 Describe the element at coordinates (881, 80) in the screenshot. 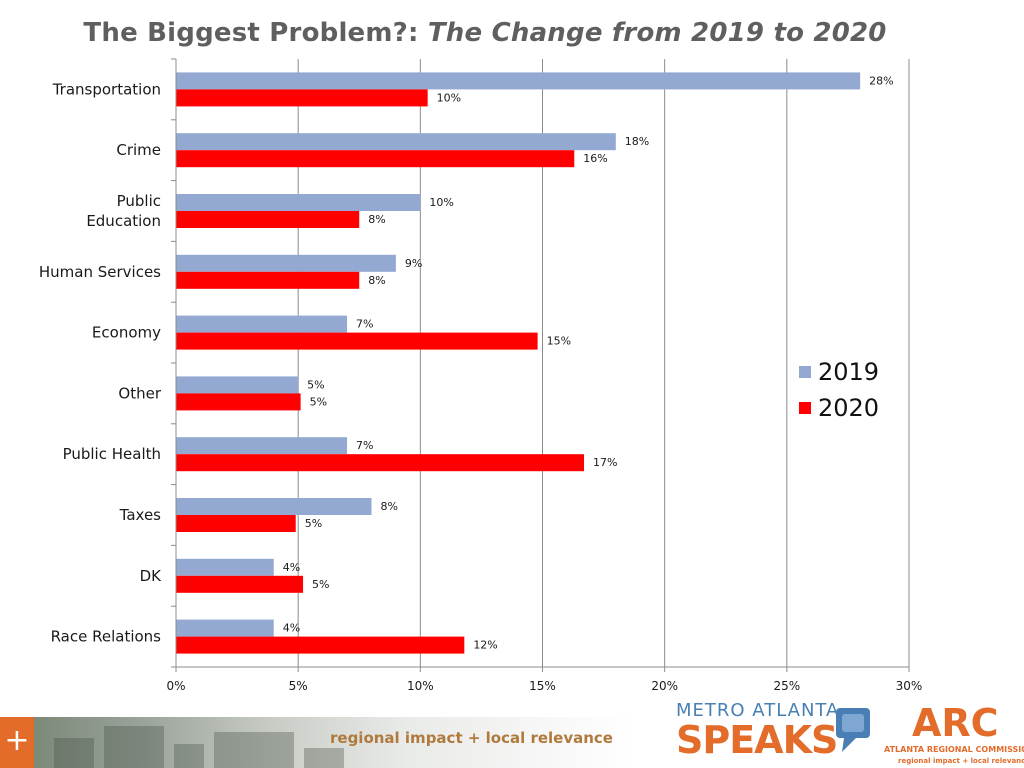

I see `data-label-2019: 28%` at that location.